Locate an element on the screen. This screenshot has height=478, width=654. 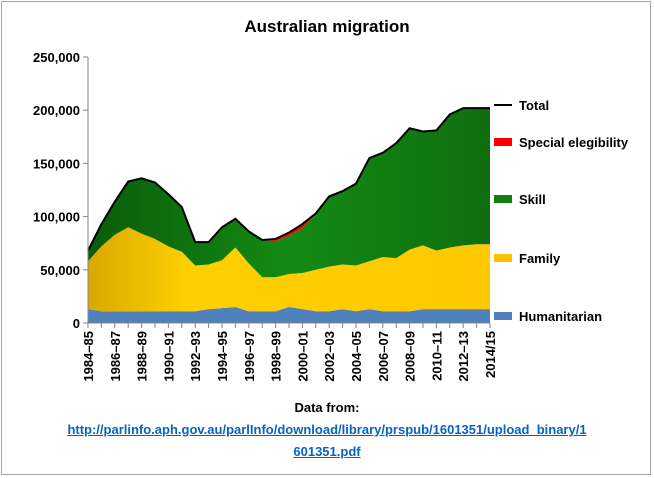
x-tick-label: 2002–03 is located at coordinates (329, 356).